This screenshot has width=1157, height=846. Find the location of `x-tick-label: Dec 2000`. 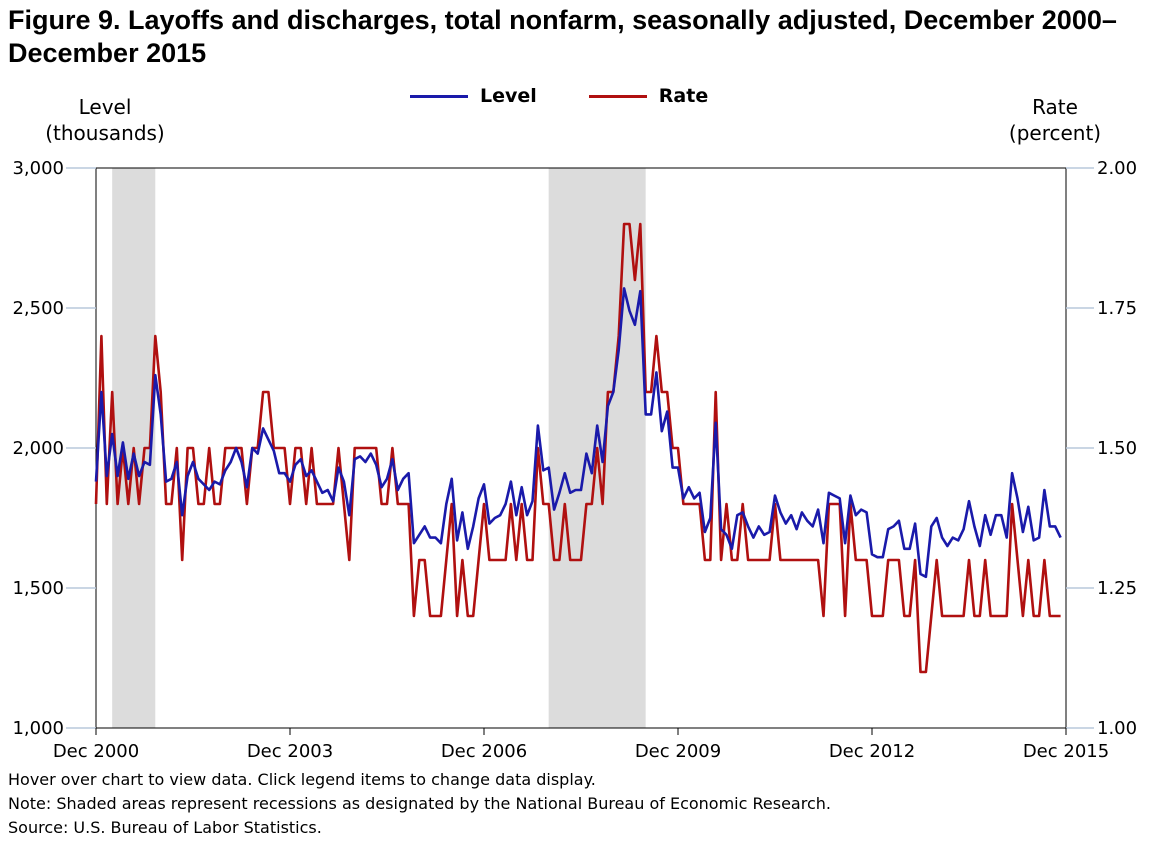

x-tick-label: Dec 2000 is located at coordinates (96, 751).